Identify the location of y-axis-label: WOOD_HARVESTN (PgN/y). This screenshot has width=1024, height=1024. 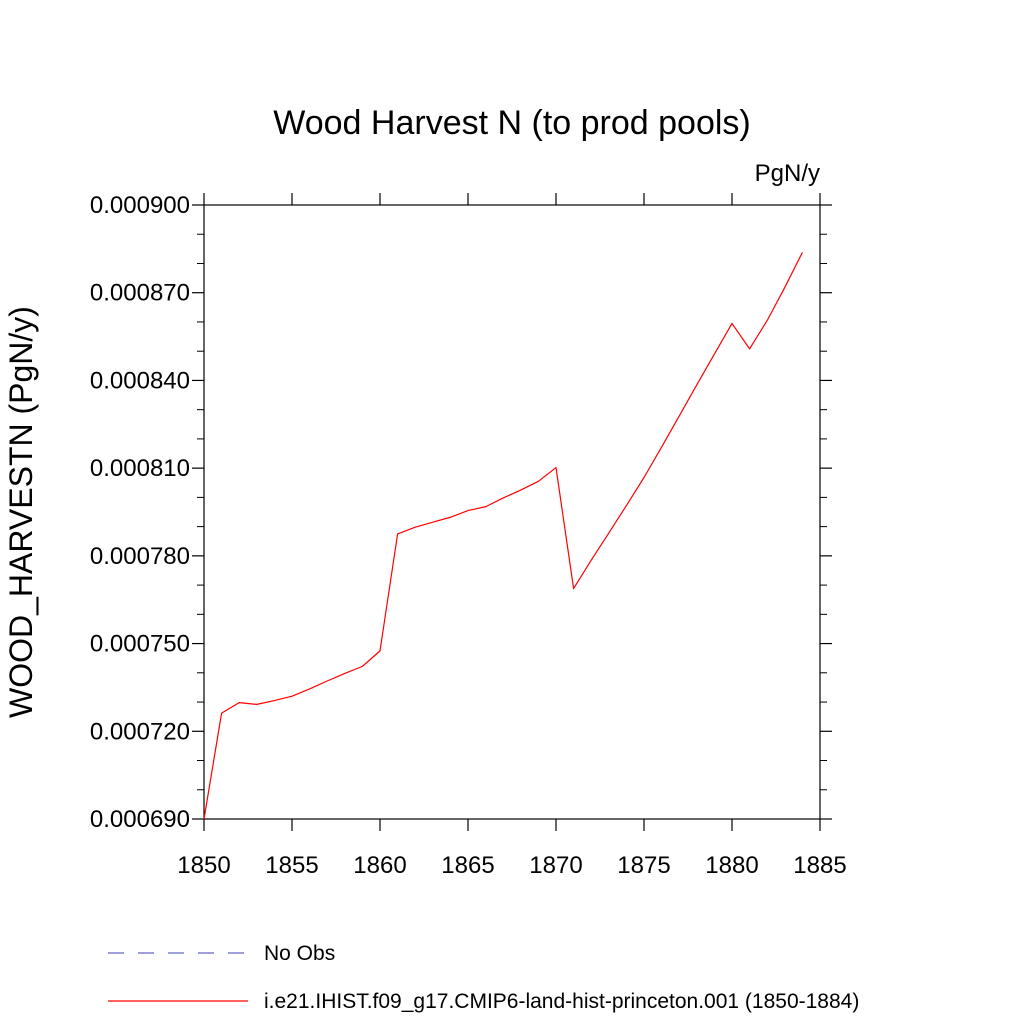
(21, 512).